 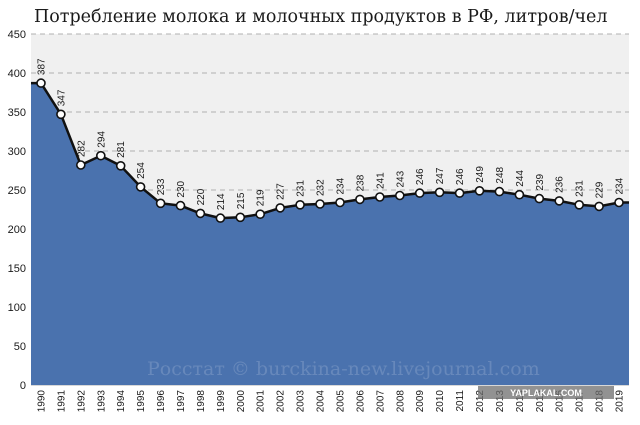 I want to click on data-label: 294, so click(x=101, y=139).